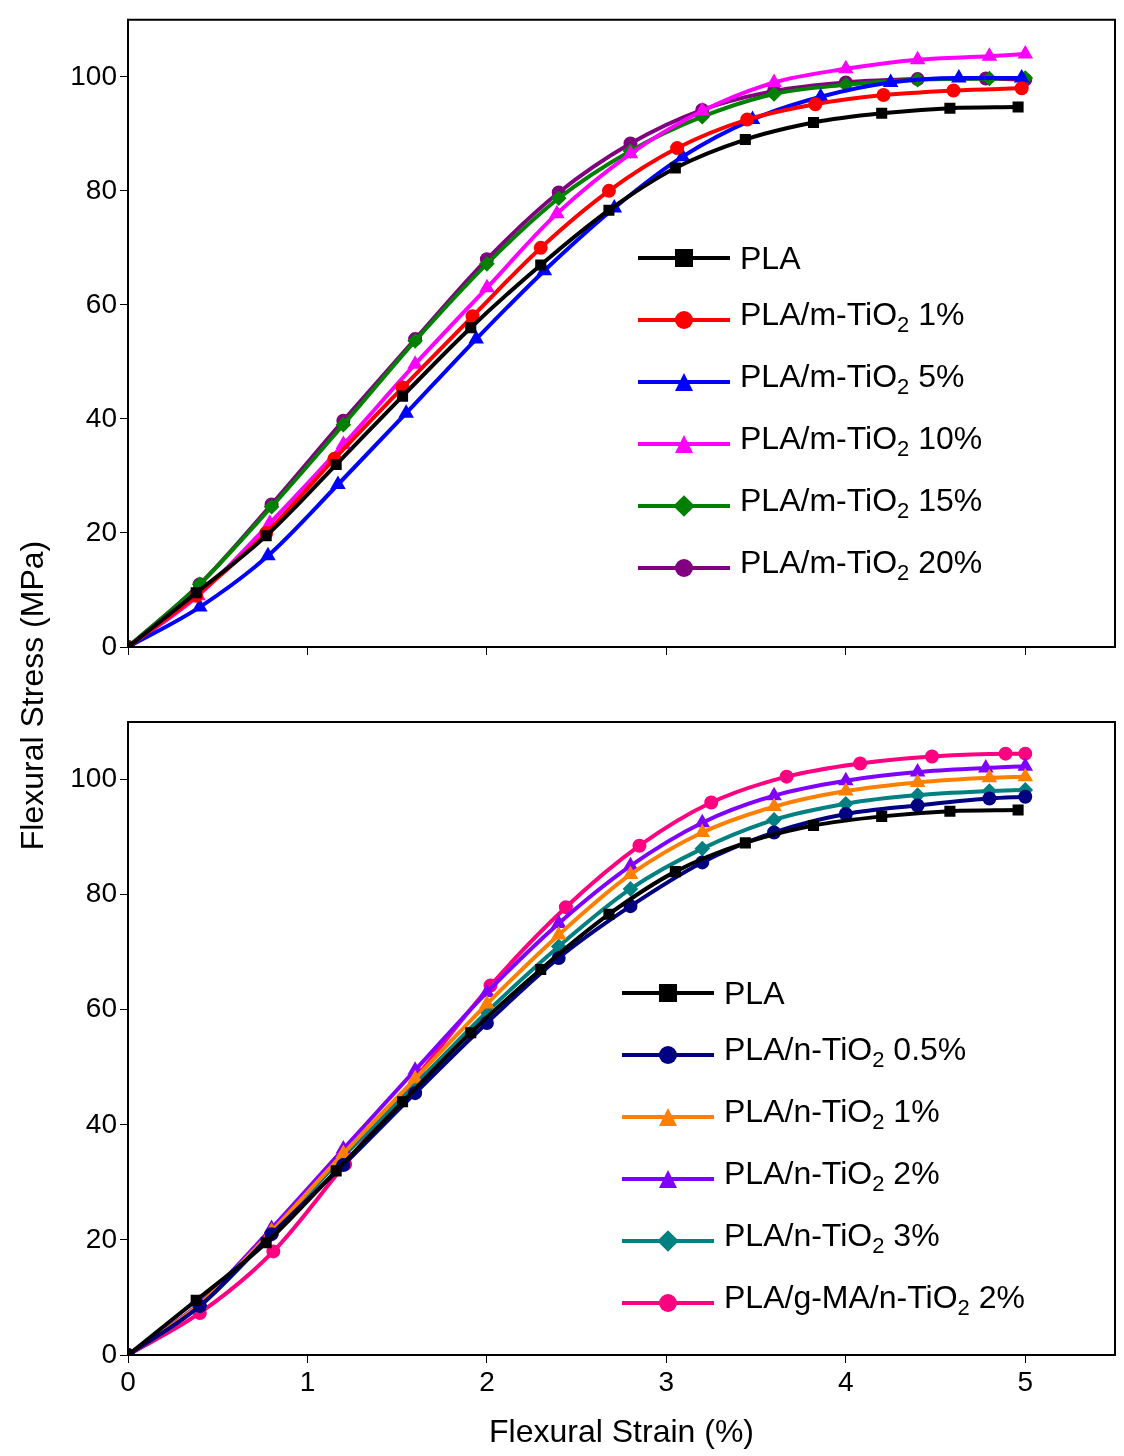 Image resolution: width=1124 pixels, height=1456 pixels. What do you see at coordinates (832, 1114) in the screenshot?
I see `legend-label: PLA/n-TiO$_{2}$ 1%` at bounding box center [832, 1114].